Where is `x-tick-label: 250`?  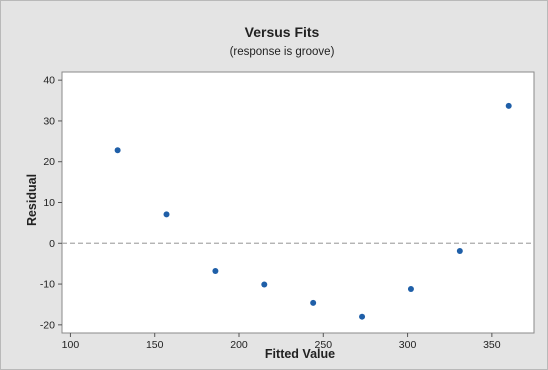
x-tick-label: 250 is located at coordinates (324, 345).